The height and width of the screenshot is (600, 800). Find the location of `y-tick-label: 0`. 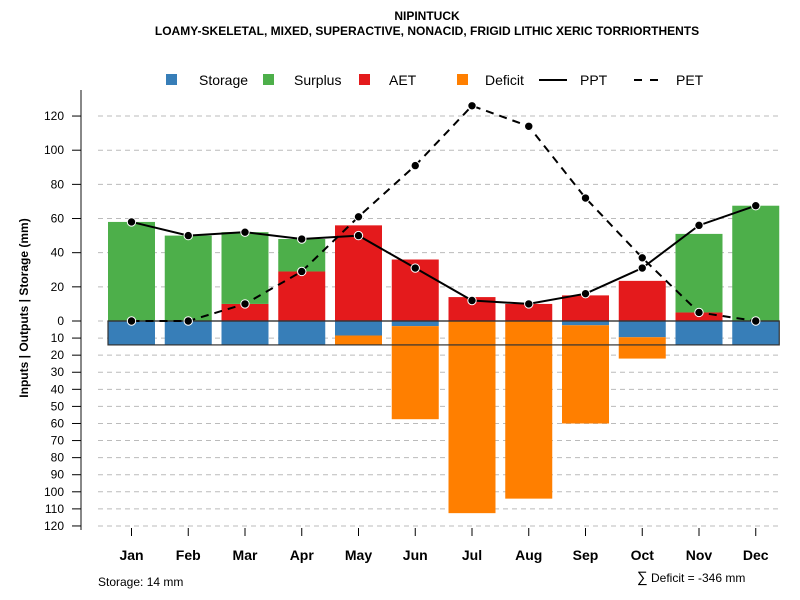

y-tick-label: 0 is located at coordinates (60, 321).